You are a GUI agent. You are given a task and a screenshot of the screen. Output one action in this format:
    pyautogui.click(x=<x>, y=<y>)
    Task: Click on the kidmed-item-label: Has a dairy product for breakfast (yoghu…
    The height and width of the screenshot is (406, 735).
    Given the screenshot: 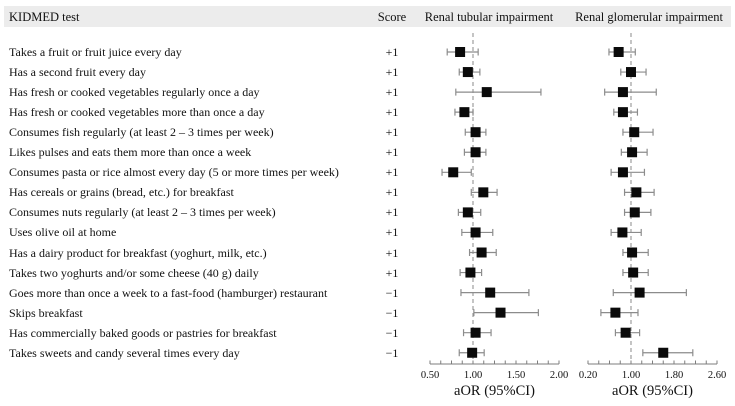 What is the action you would take?
    pyautogui.click(x=138, y=252)
    